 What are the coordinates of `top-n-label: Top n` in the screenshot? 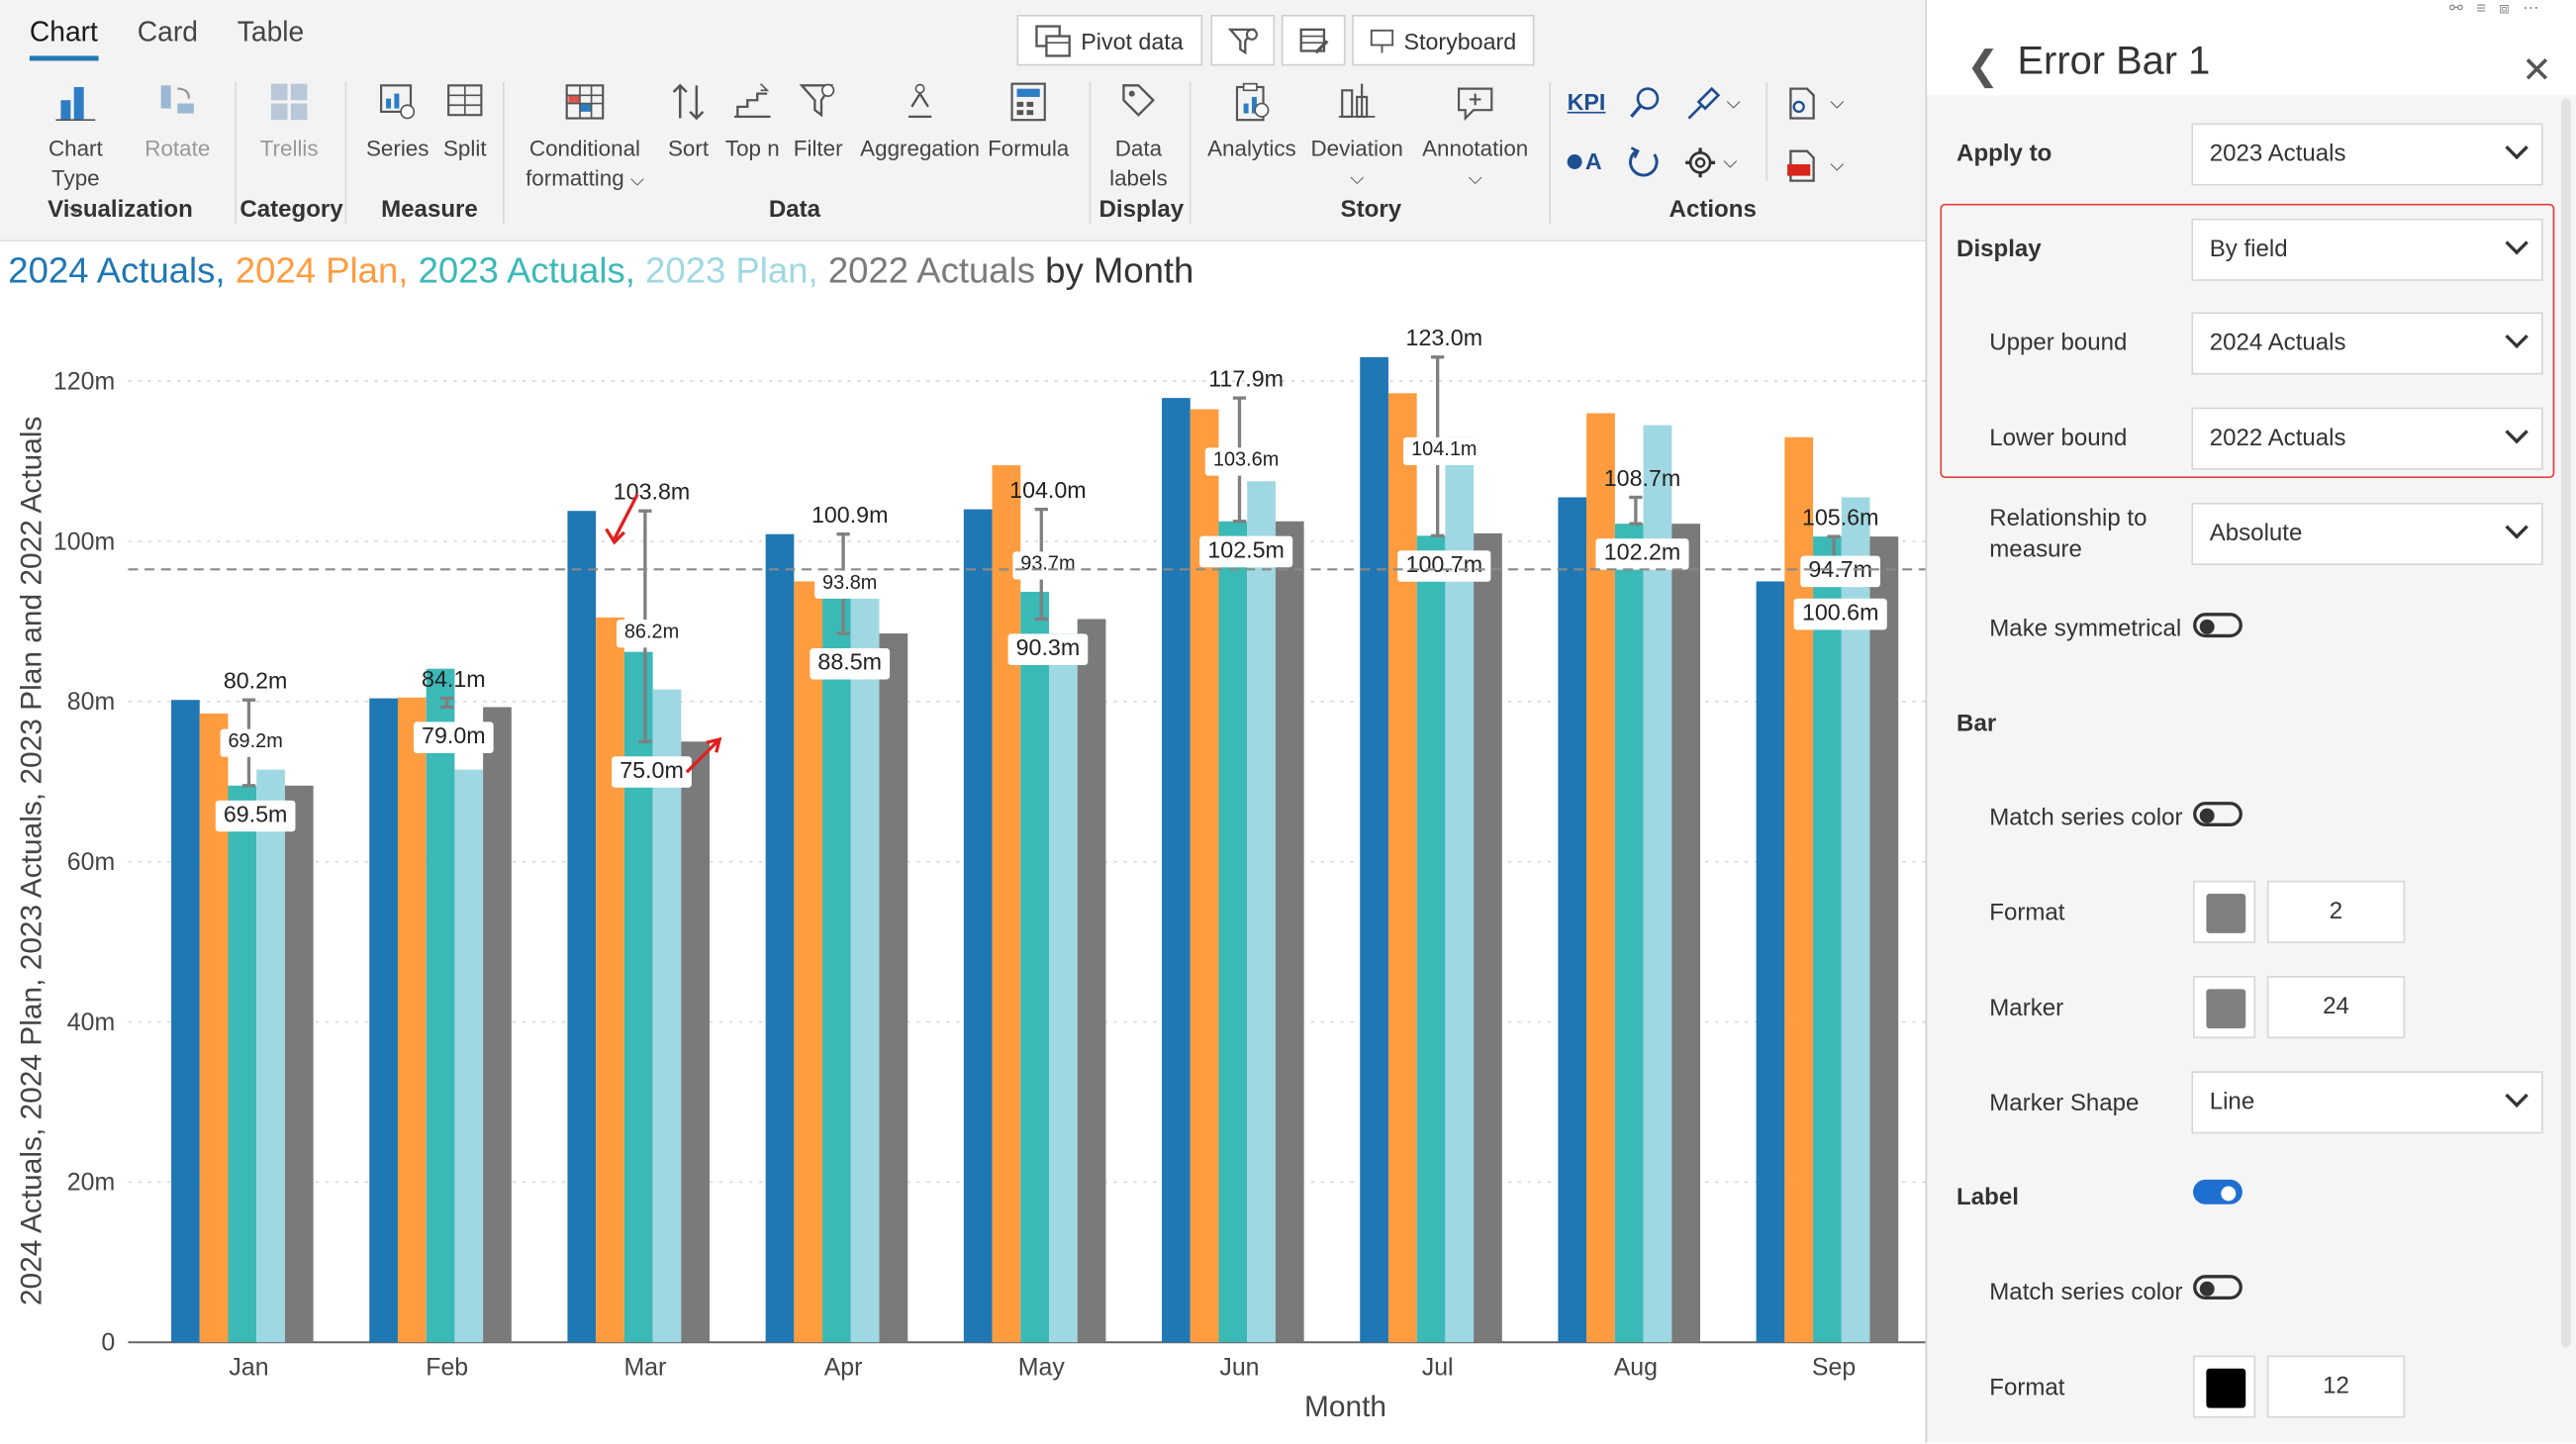 It's located at (752, 148).